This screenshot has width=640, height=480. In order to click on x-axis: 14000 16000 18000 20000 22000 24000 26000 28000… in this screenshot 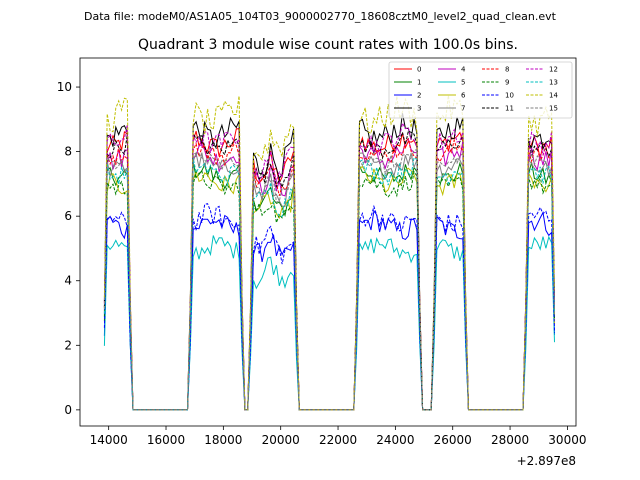, I will do `click(338, 436)`.